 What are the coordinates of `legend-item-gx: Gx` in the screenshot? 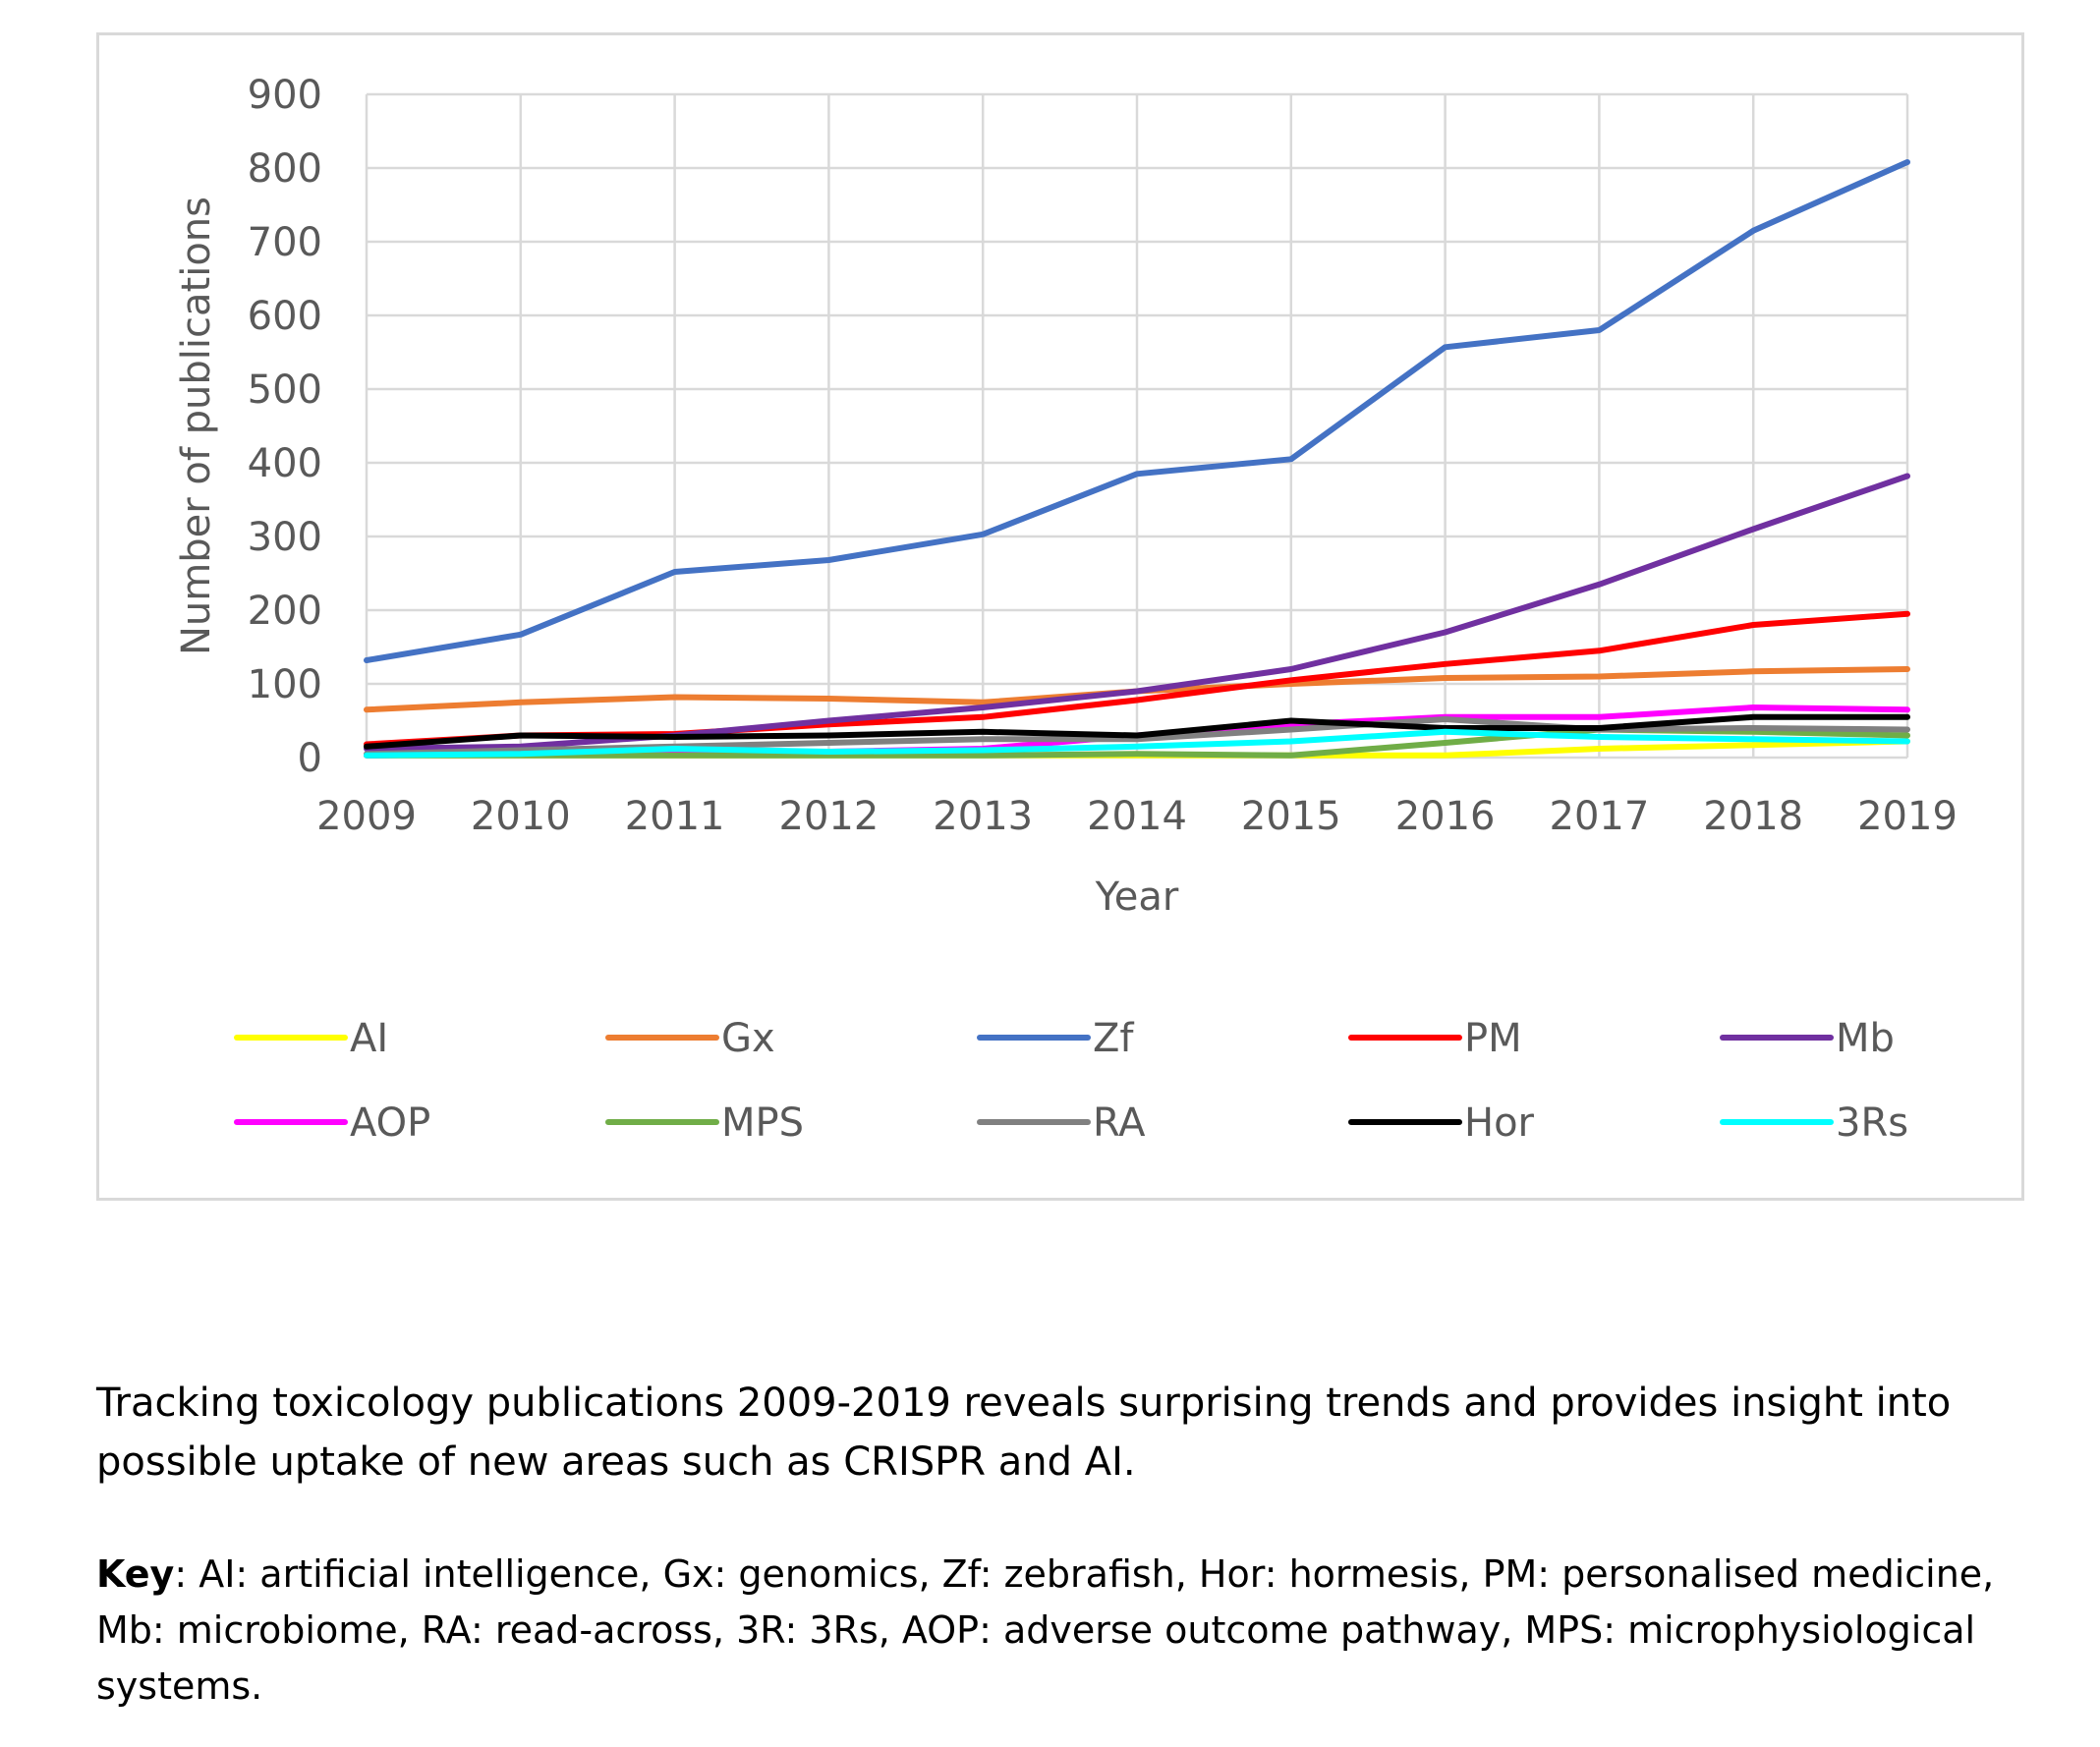 It's located at (690, 1038).